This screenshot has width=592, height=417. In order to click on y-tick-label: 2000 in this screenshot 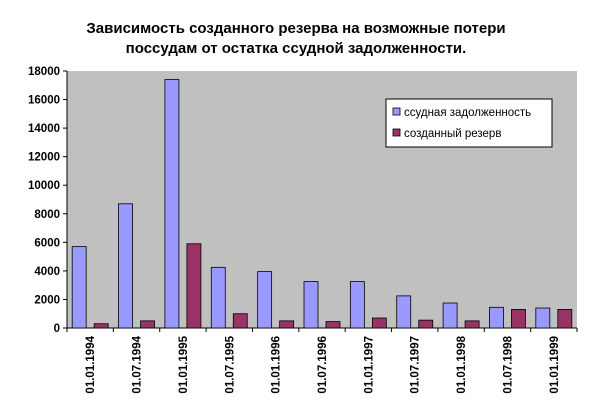, I will do `click(47, 300)`.